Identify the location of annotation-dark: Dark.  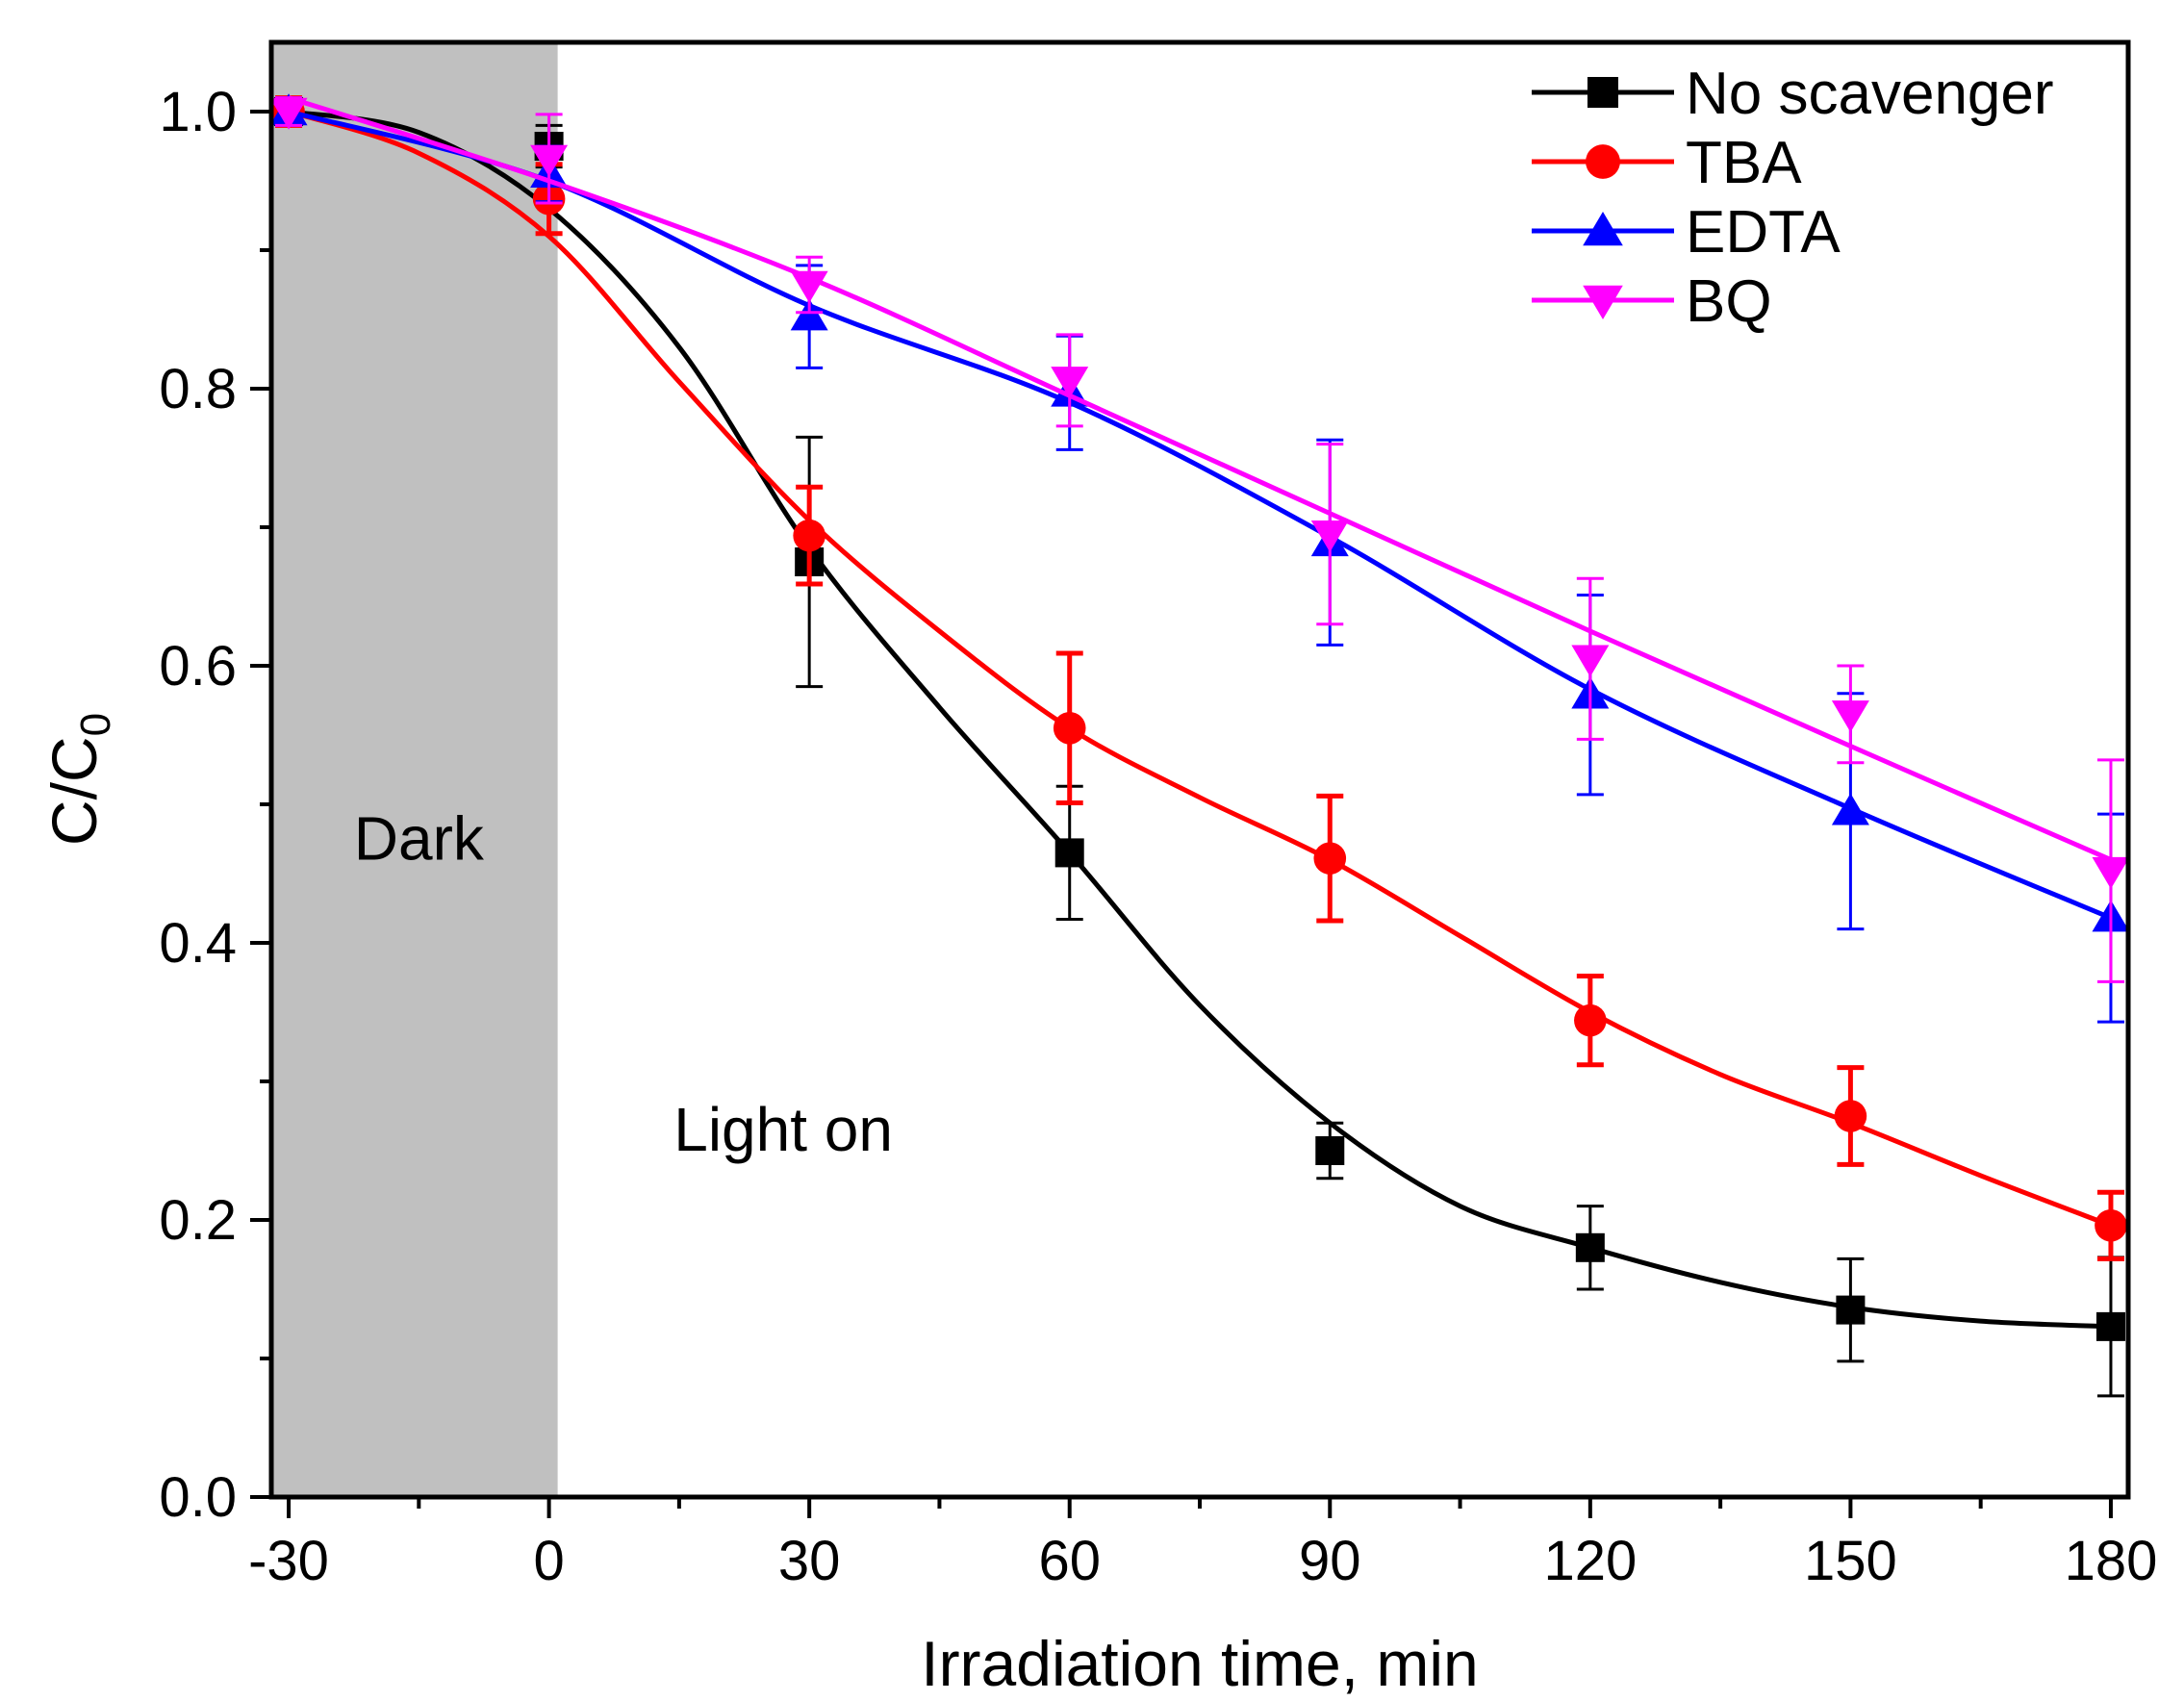
(419, 839).